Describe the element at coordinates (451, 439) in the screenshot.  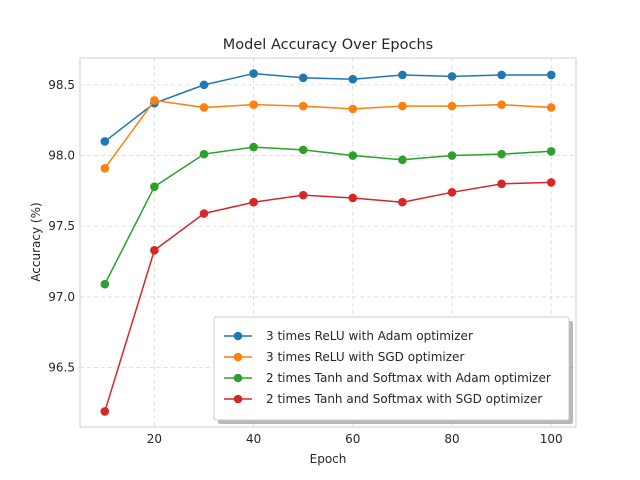
I see `x-tick-label: 80` at that location.